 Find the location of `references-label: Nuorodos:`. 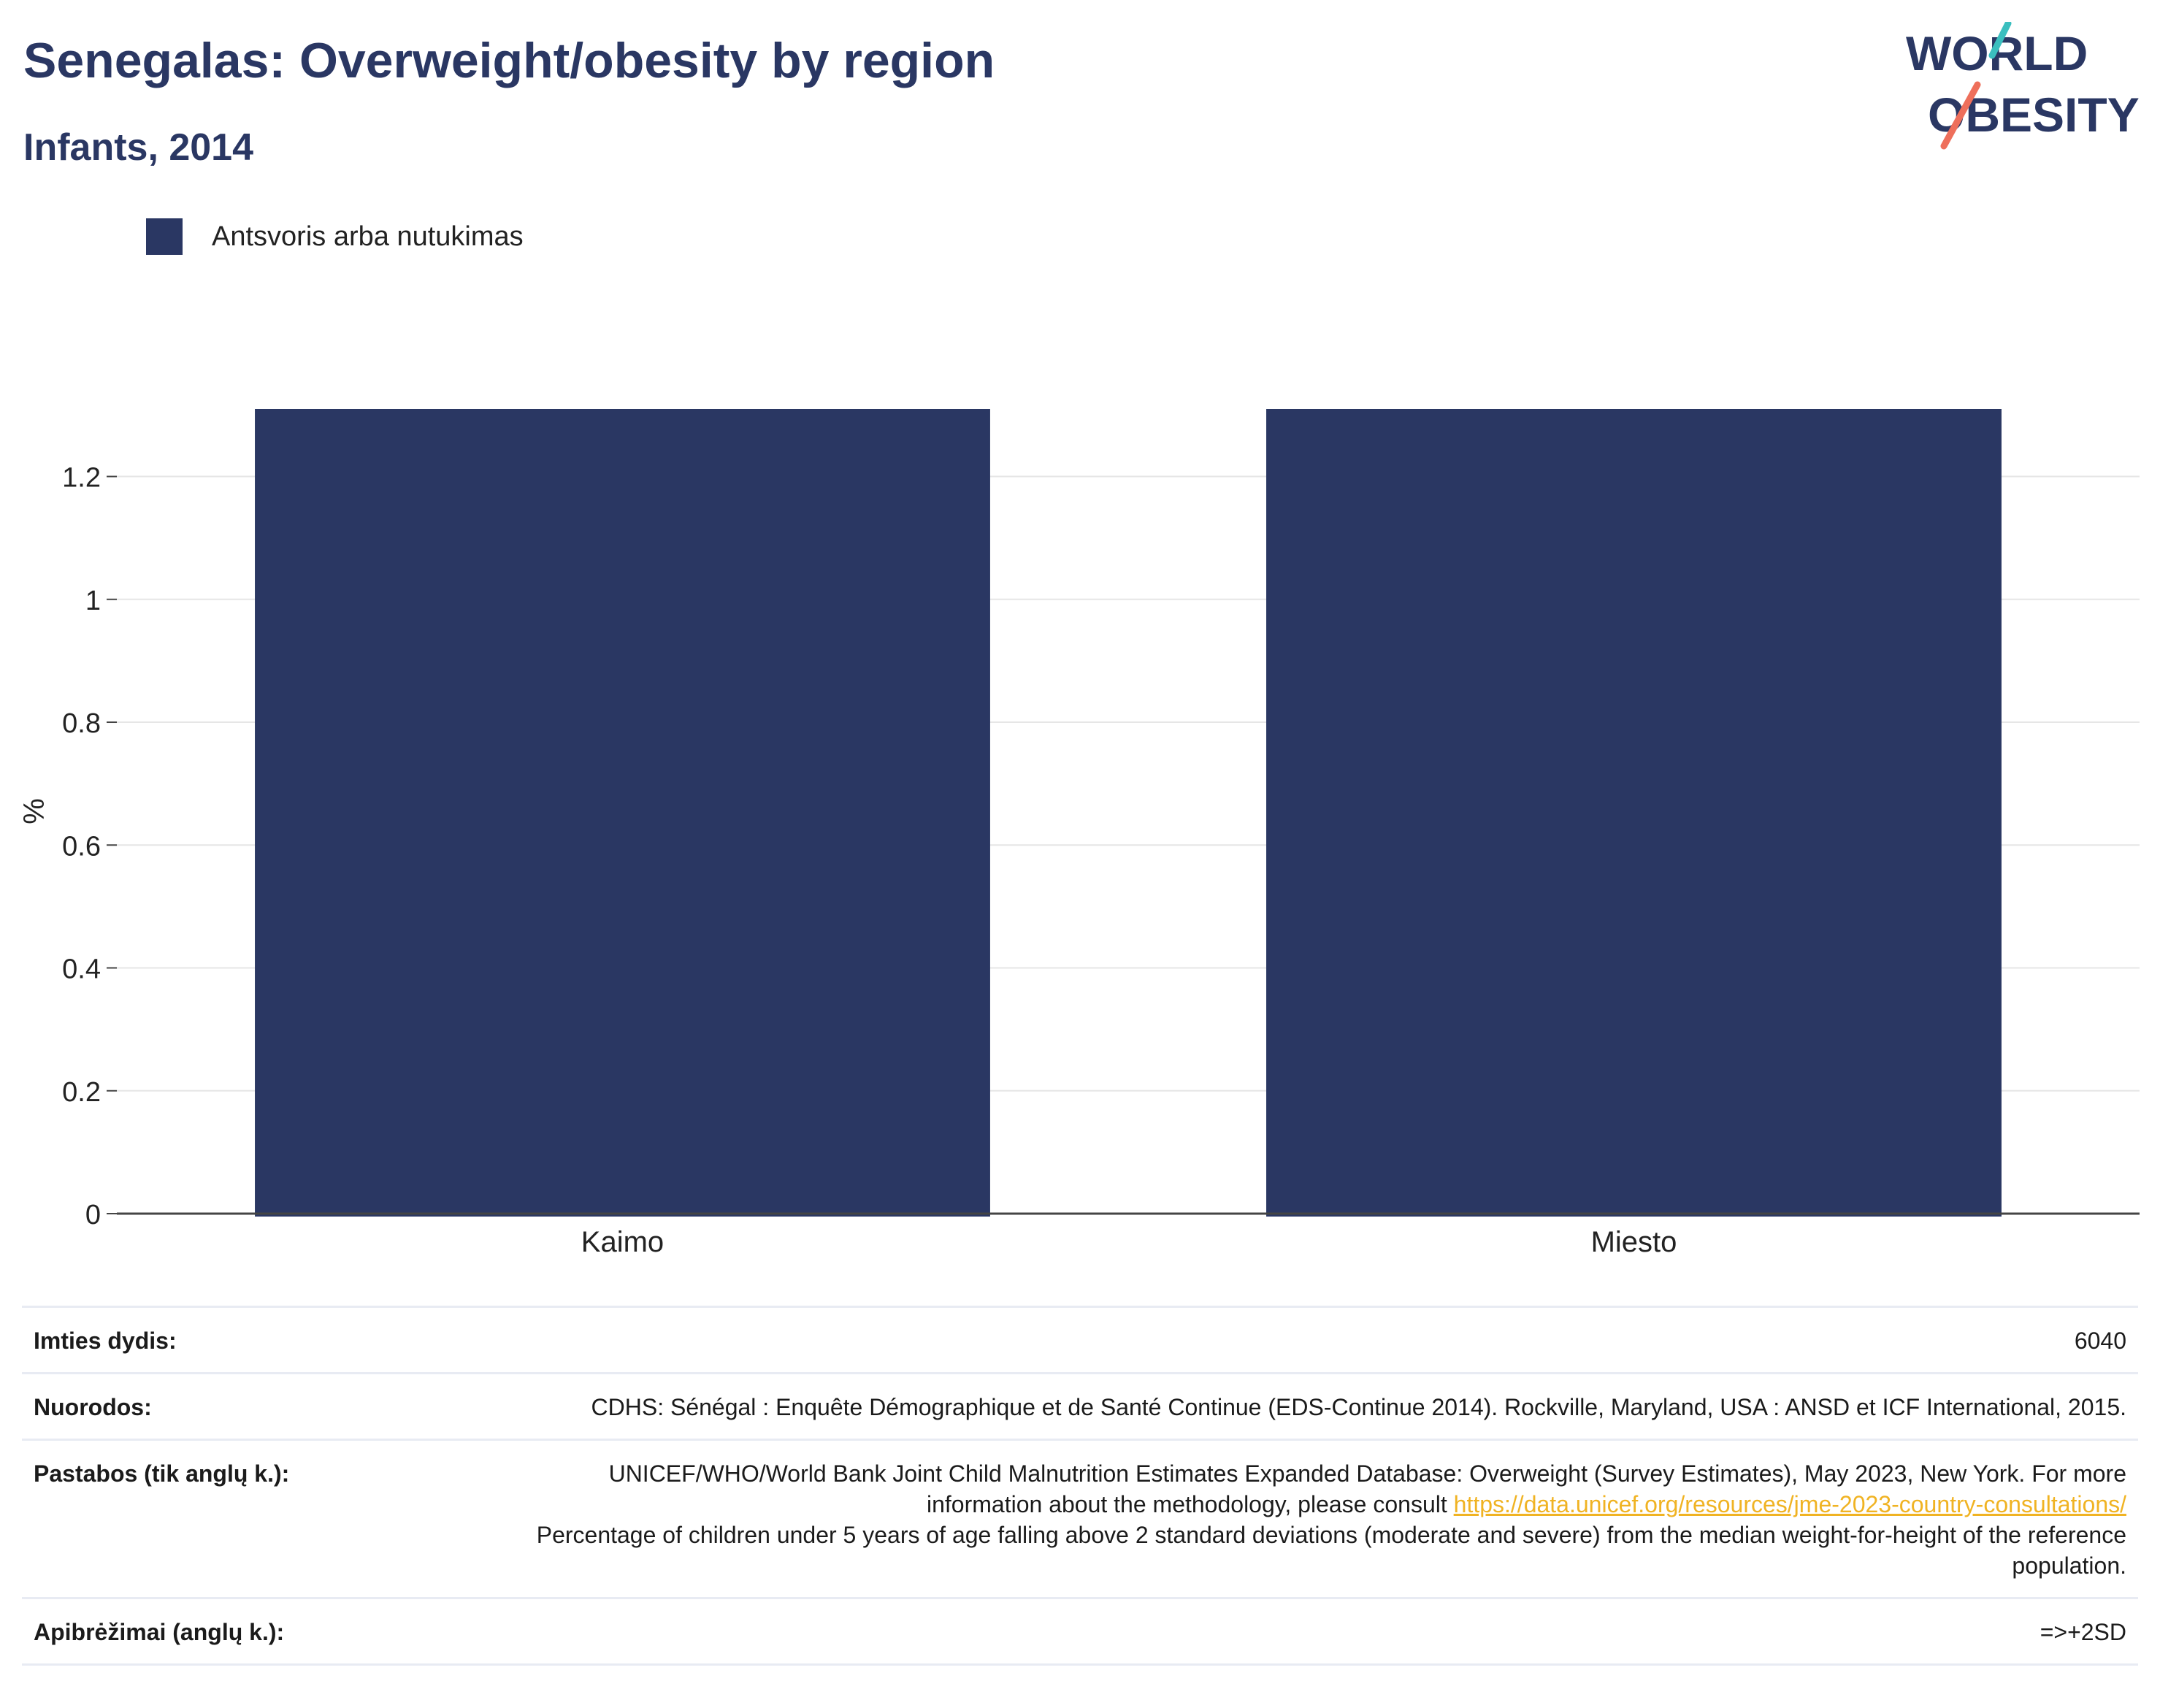

references-label: Nuorodos: is located at coordinates (267, 1406).